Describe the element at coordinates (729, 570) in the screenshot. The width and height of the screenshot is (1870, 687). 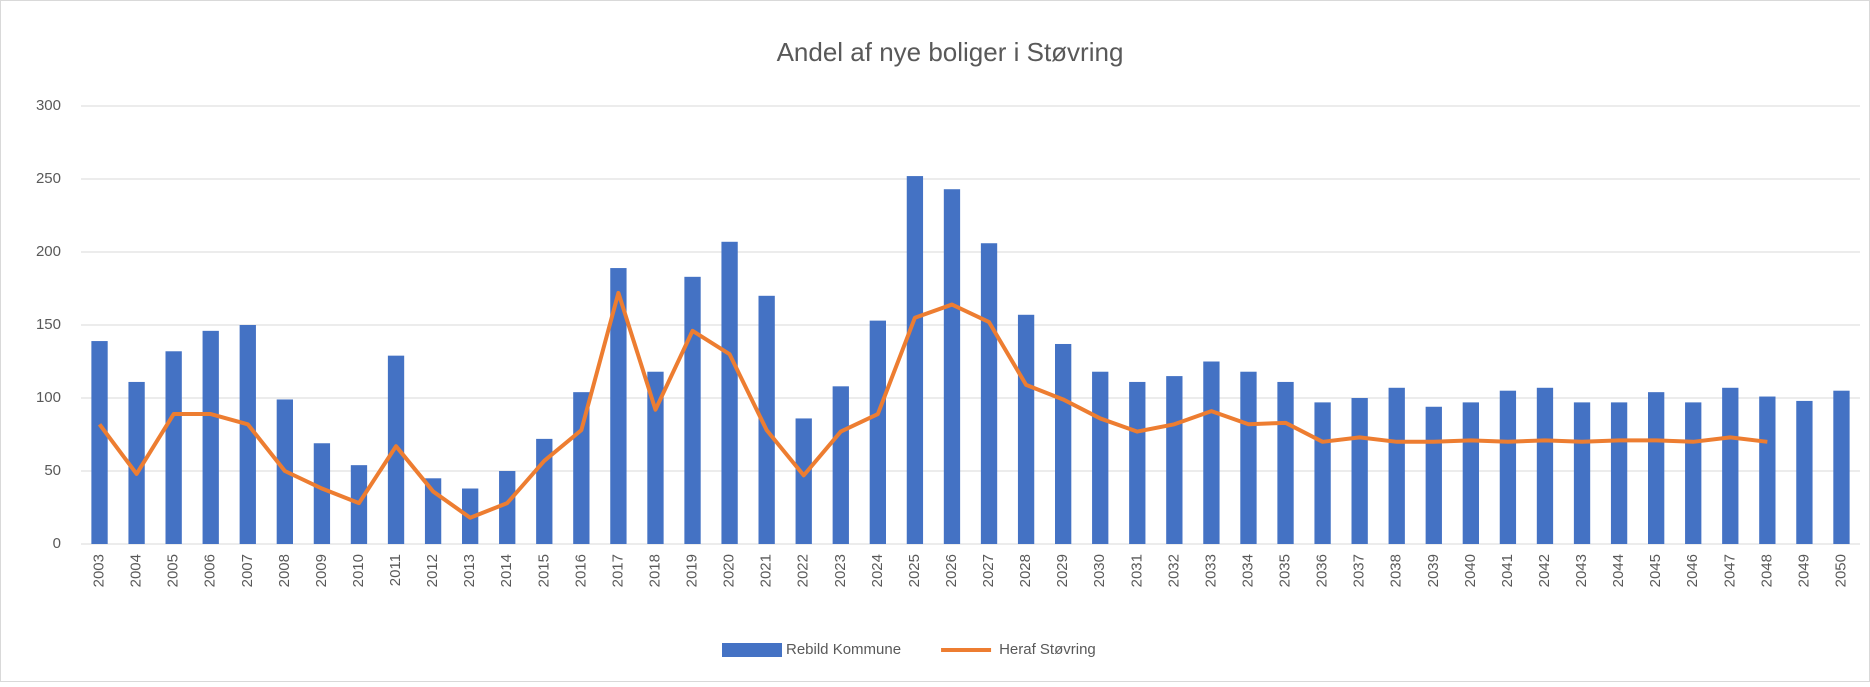
I see `x-tick-label: 2020` at that location.